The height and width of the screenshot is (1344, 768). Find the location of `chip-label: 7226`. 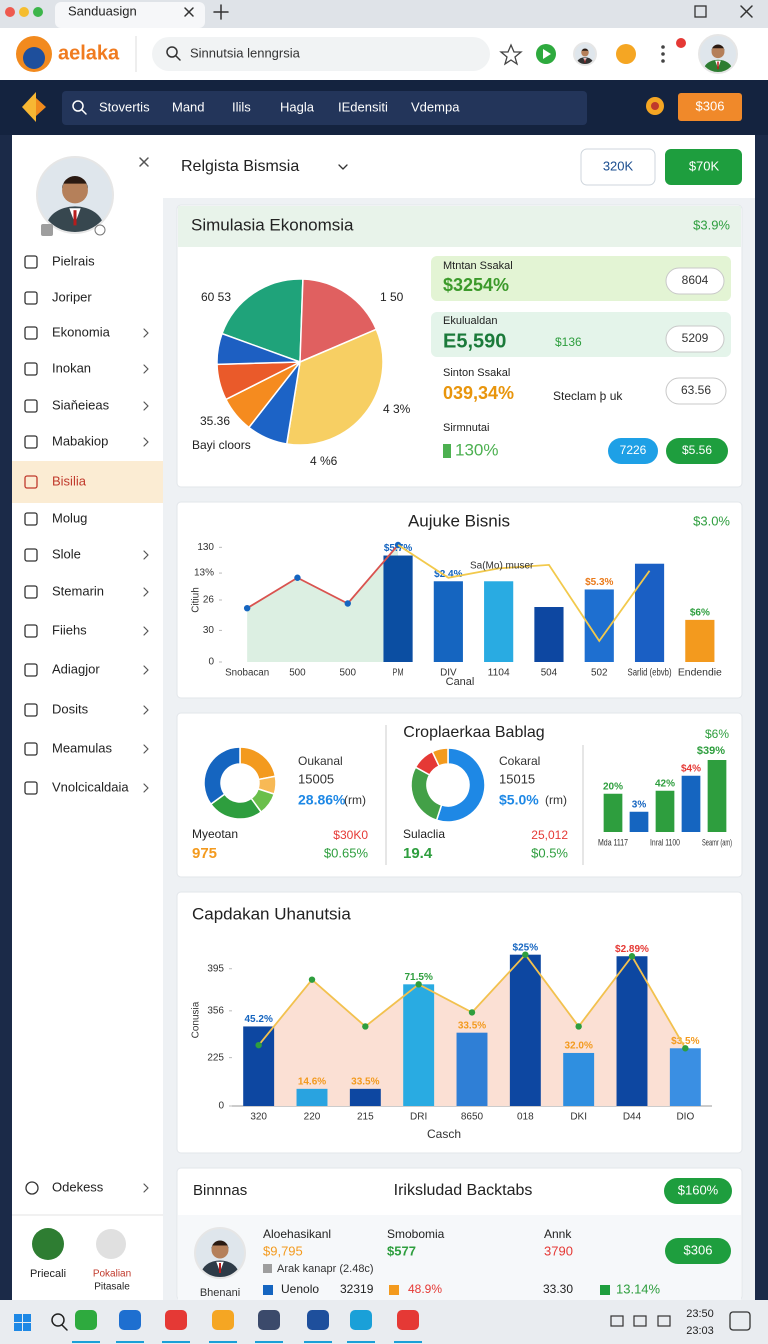

chip-label: 7226 is located at coordinates (633, 450).